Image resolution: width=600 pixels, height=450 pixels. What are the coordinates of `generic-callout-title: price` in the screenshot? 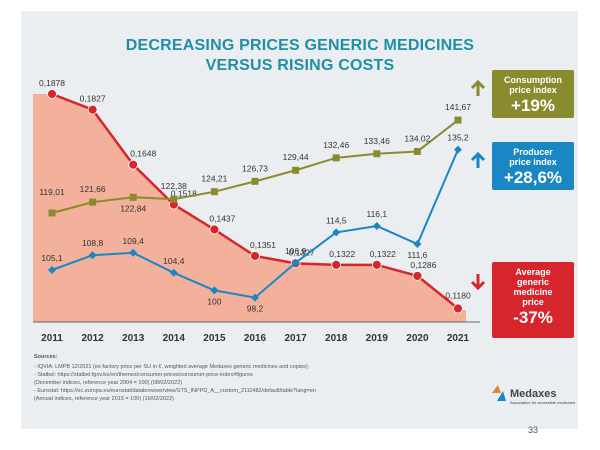 It's located at (533, 302).